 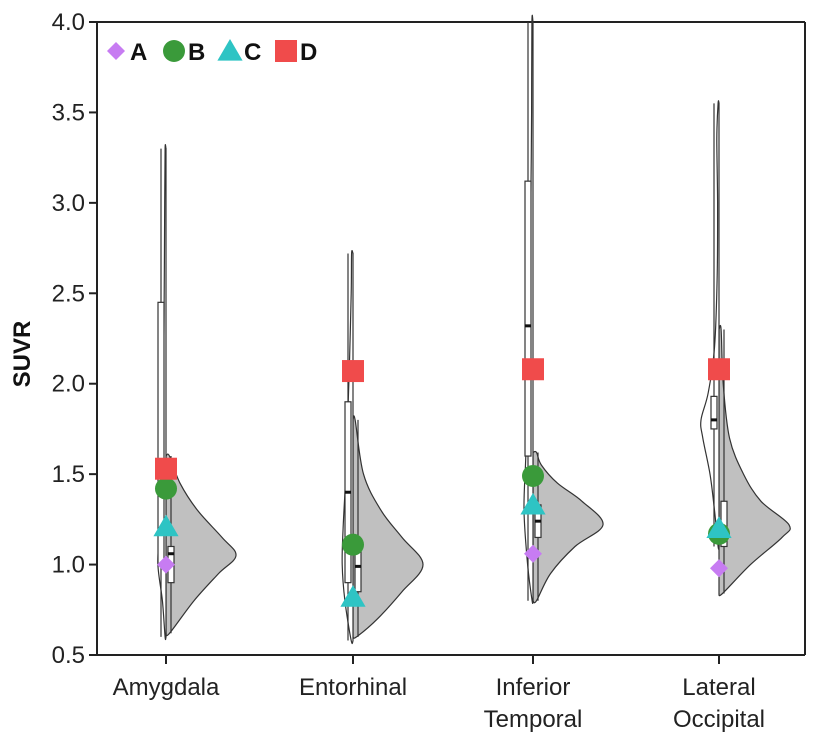 I want to click on marker-d-amygdala, so click(x=166, y=468).